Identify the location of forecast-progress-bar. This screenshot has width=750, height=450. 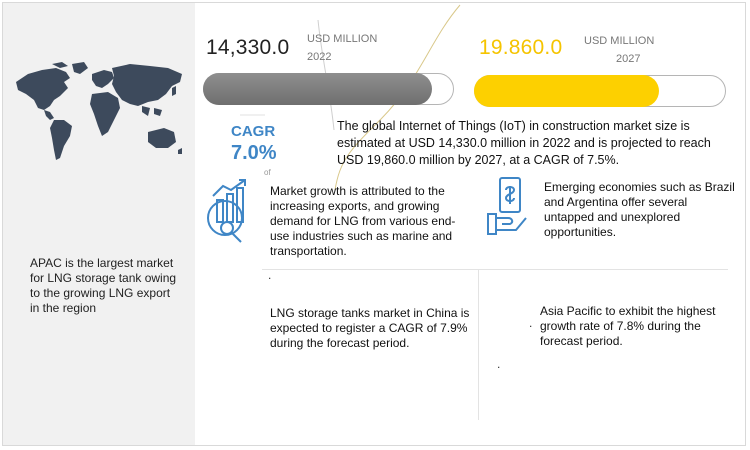
(600, 91).